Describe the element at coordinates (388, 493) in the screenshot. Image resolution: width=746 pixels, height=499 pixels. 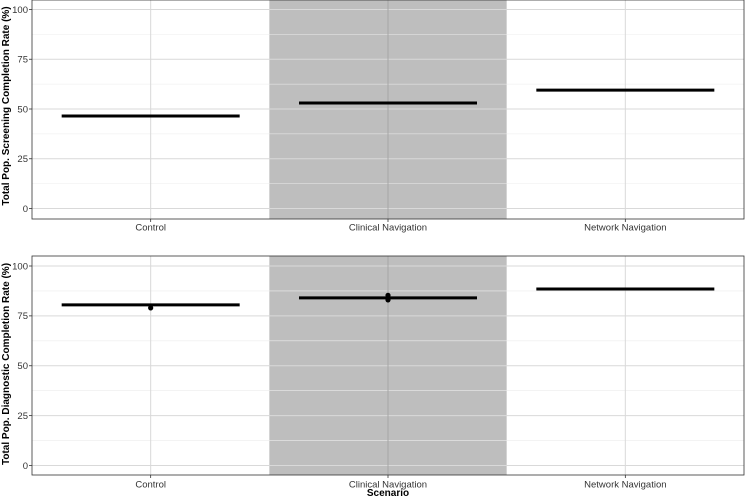
I see `x-axis-title: Scenario` at that location.